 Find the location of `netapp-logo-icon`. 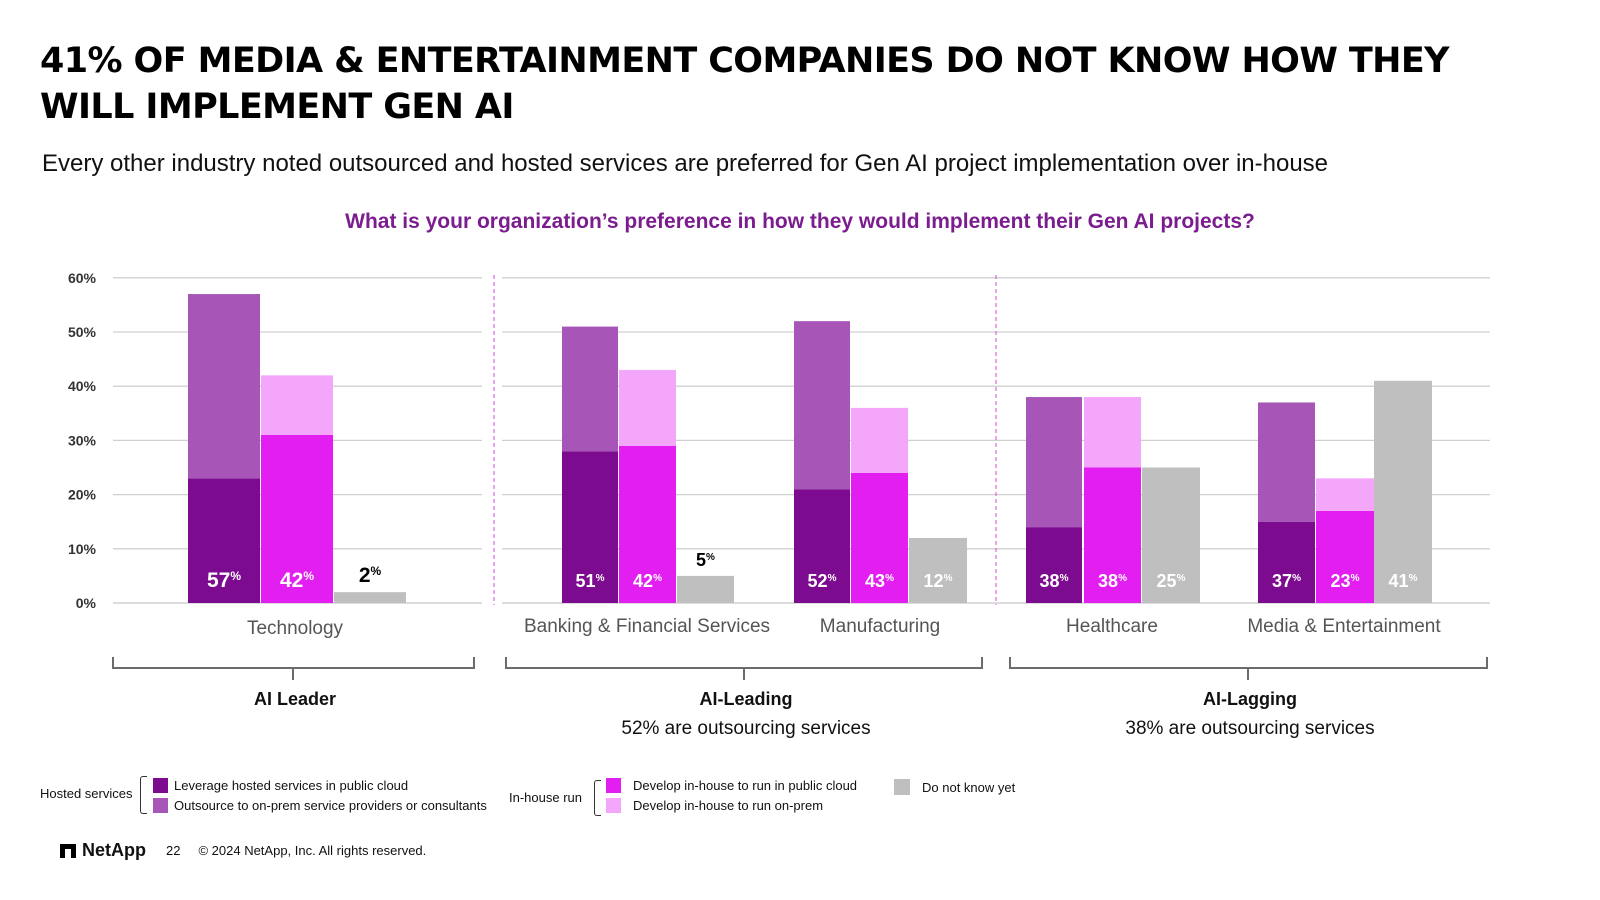

netapp-logo-icon is located at coordinates (68, 850).